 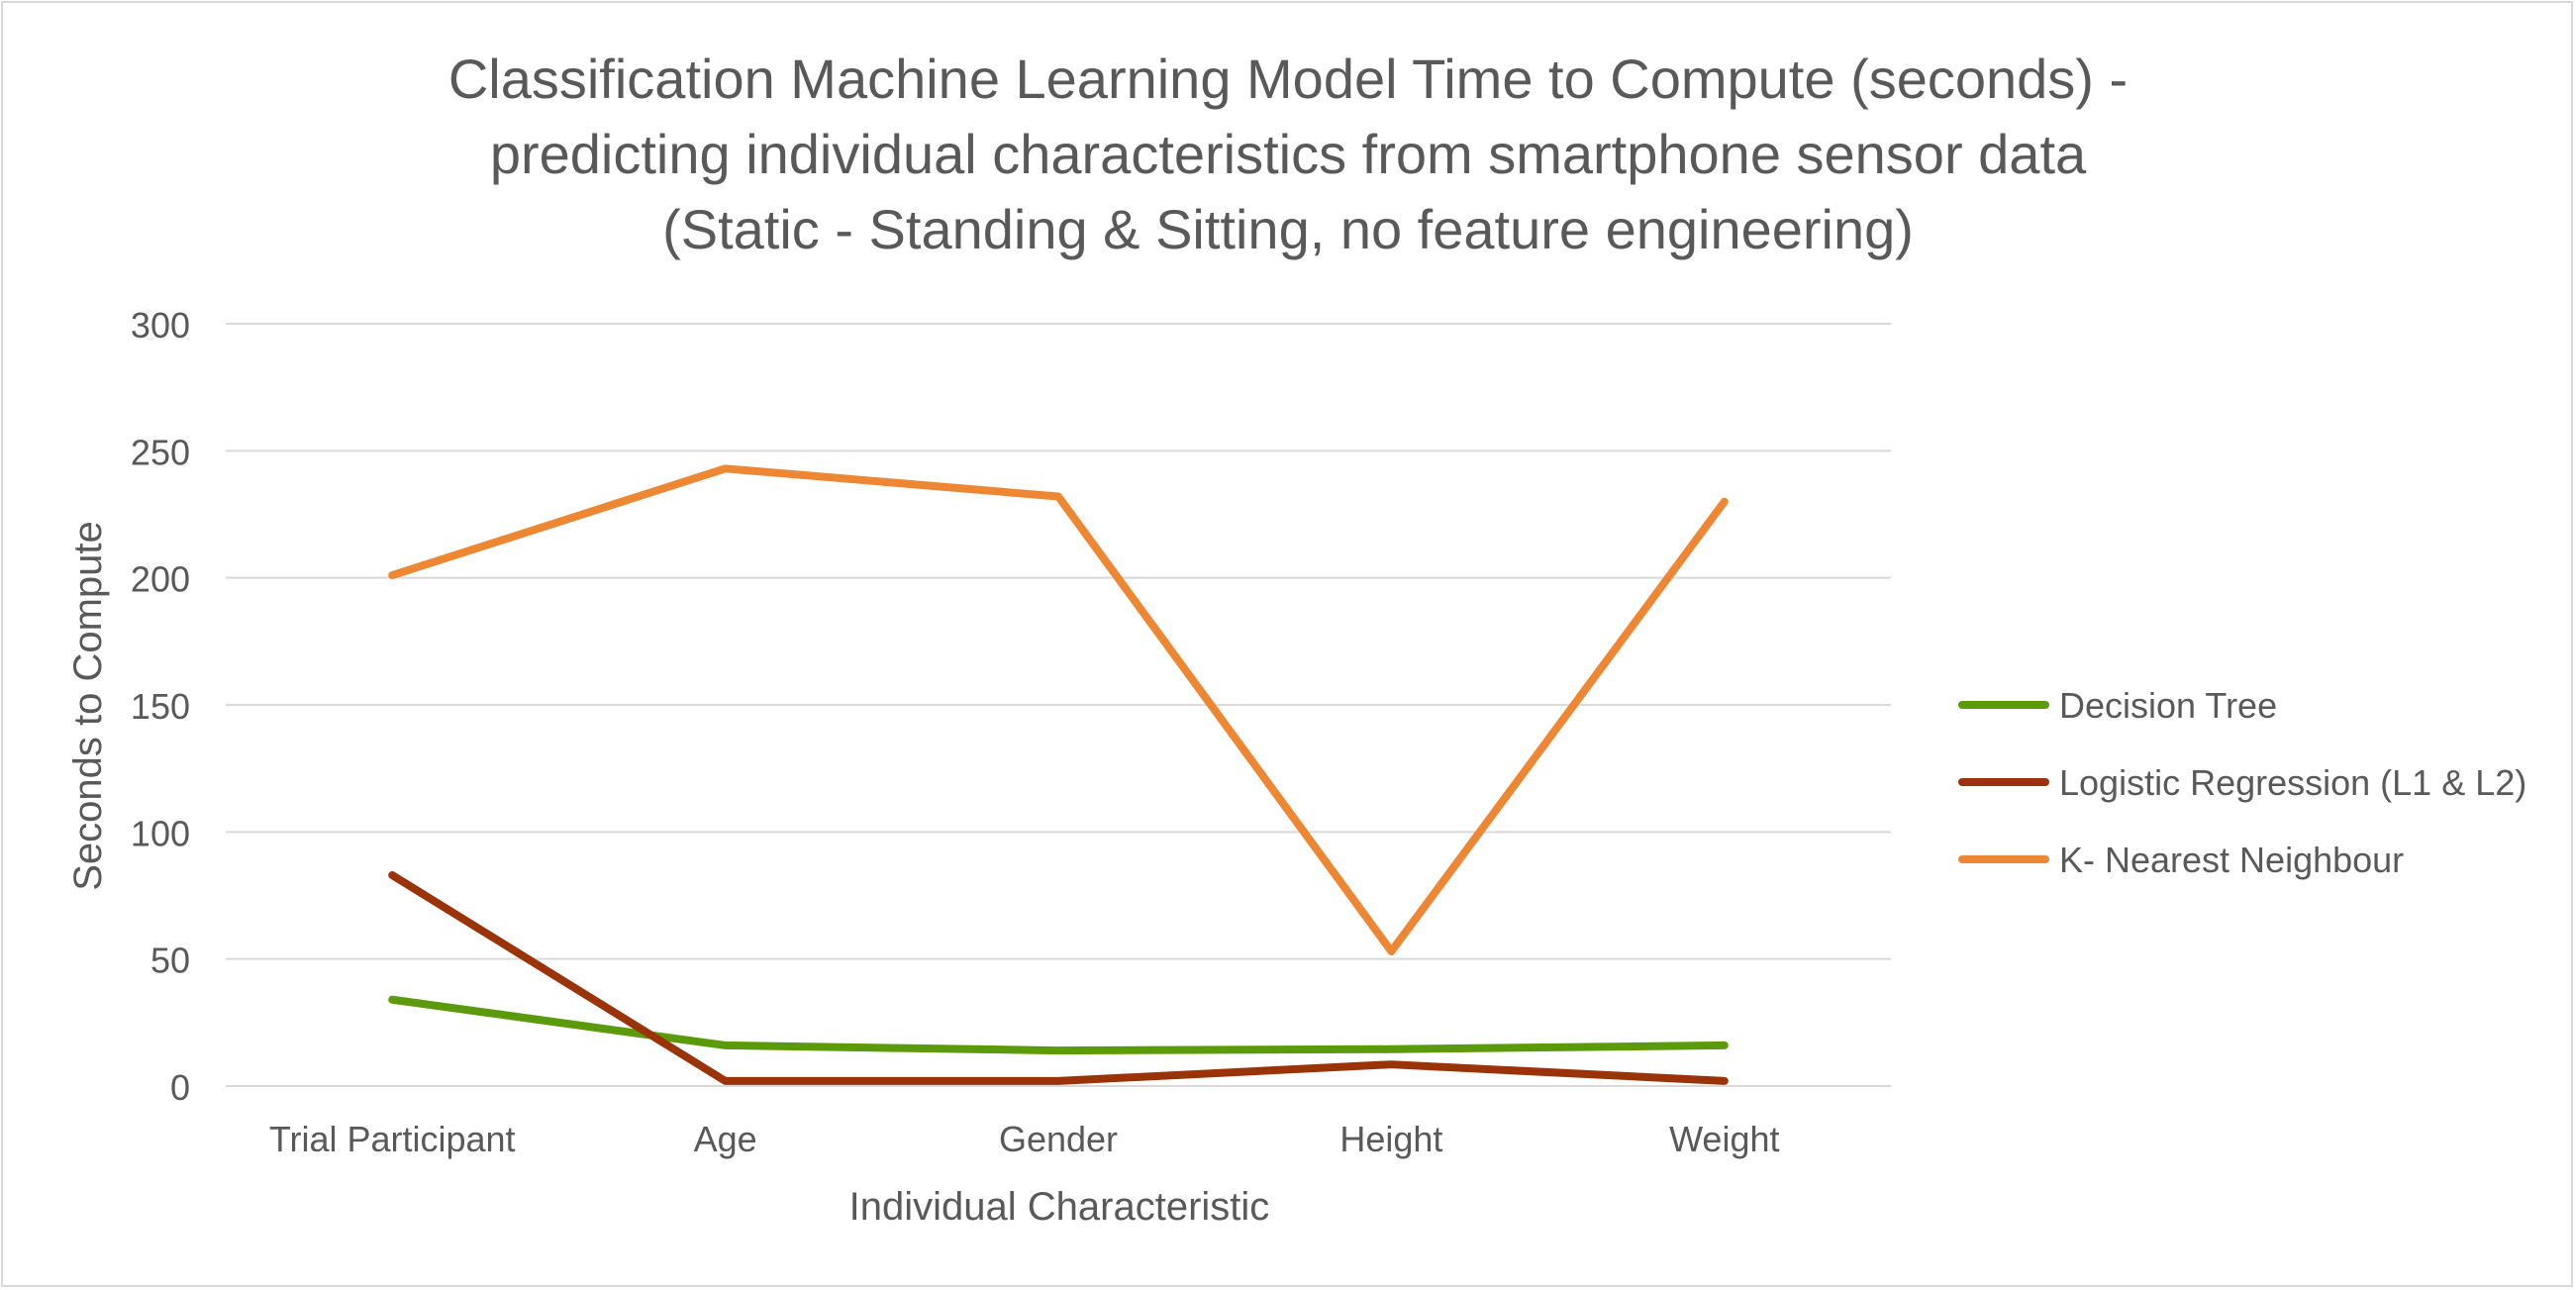 What do you see at coordinates (1059, 1207) in the screenshot?
I see `x-axis-label: Individual Characteristic` at bounding box center [1059, 1207].